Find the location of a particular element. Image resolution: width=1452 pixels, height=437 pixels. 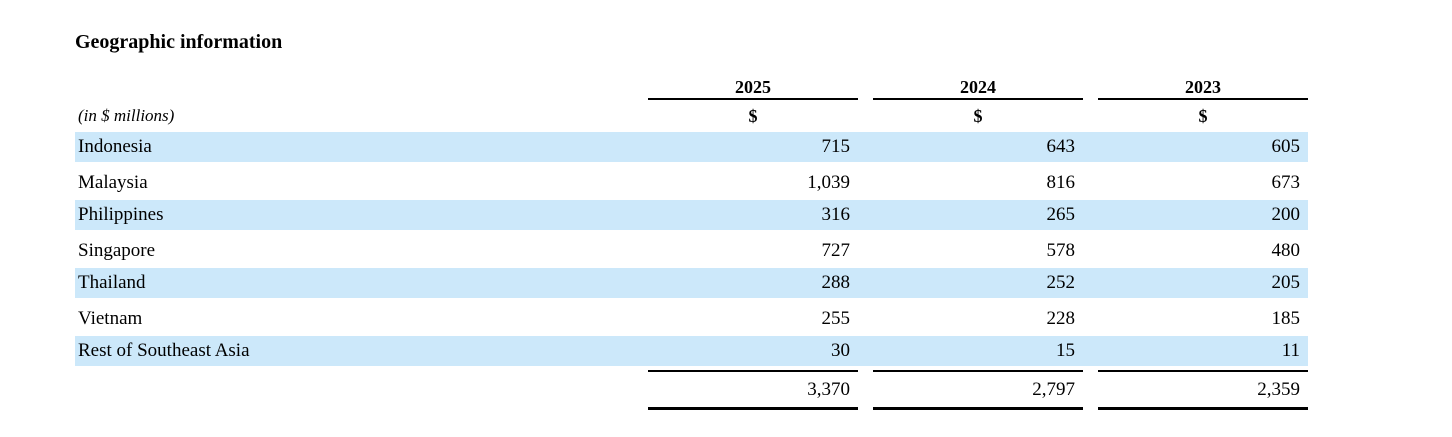

row-malaysia: Malaysia 1,039 816 673 is located at coordinates (691, 183).